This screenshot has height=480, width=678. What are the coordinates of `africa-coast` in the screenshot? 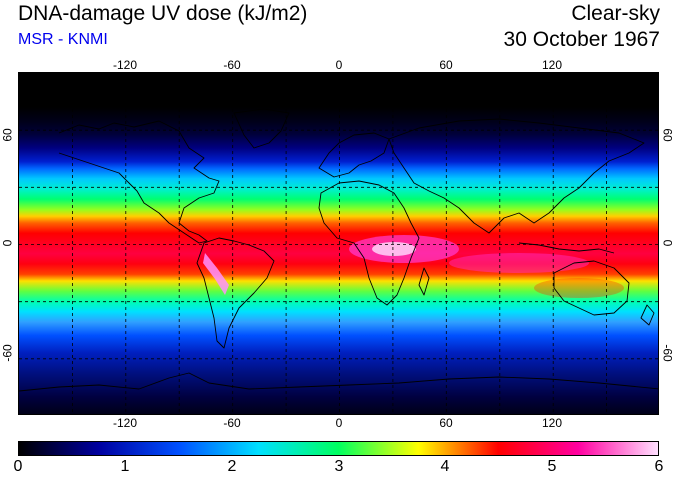 It's located at (369, 243).